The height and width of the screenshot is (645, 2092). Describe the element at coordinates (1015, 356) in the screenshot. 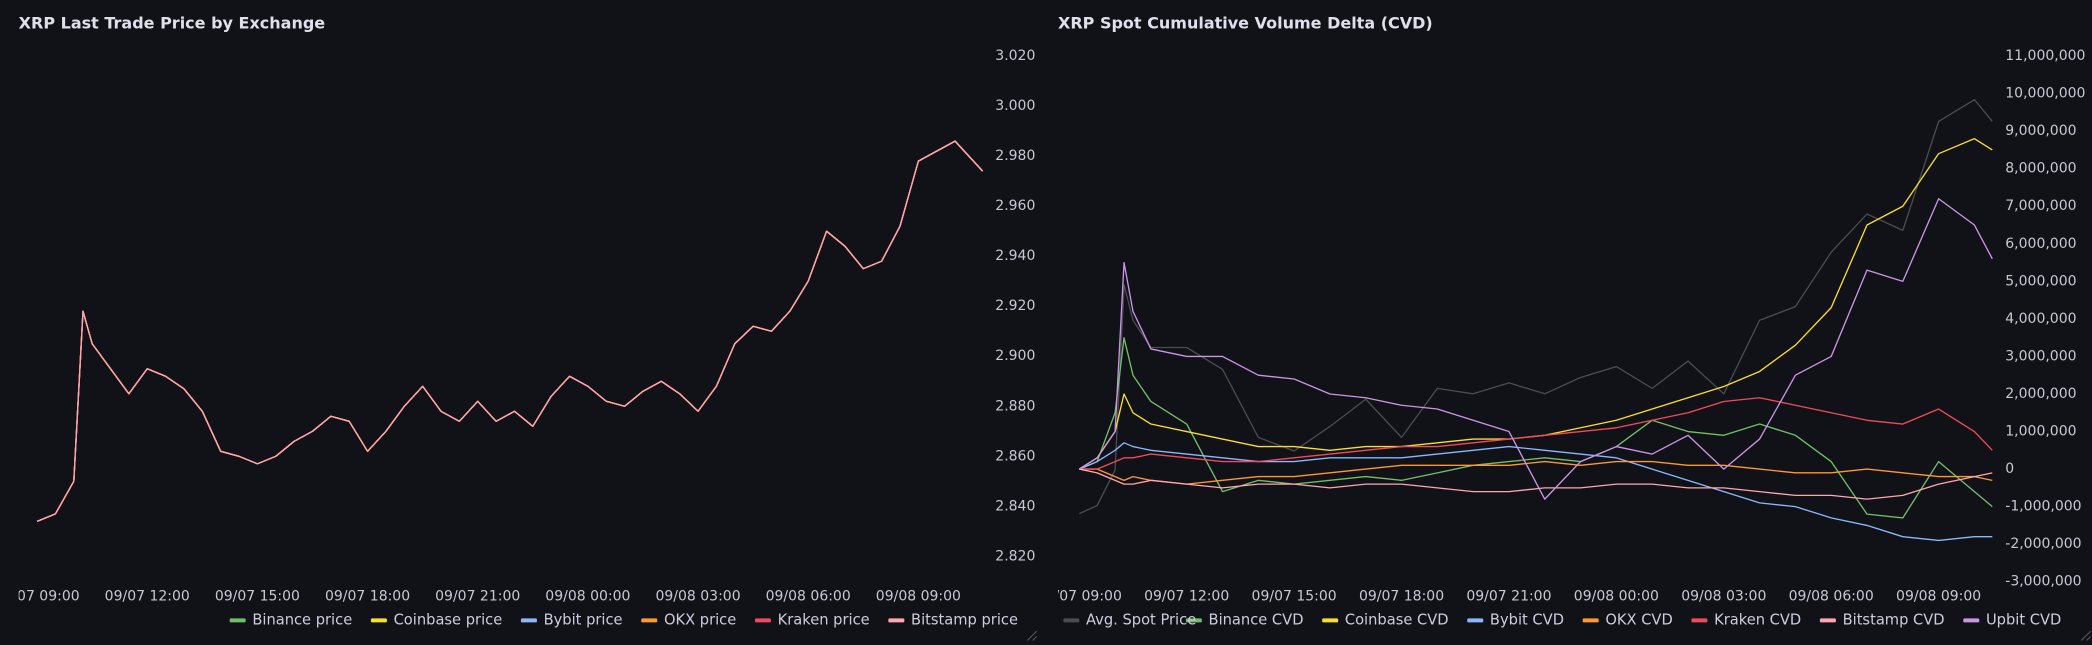

I see `y-tick-label: 2.900` at that location.